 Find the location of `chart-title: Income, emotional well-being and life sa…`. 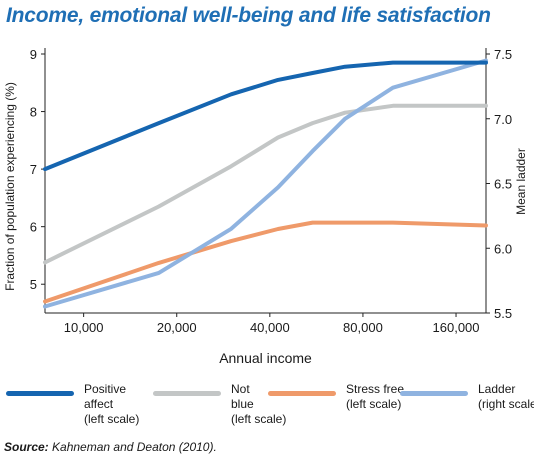

chart-title: Income, emotional well-being and life sa… is located at coordinates (248, 15).